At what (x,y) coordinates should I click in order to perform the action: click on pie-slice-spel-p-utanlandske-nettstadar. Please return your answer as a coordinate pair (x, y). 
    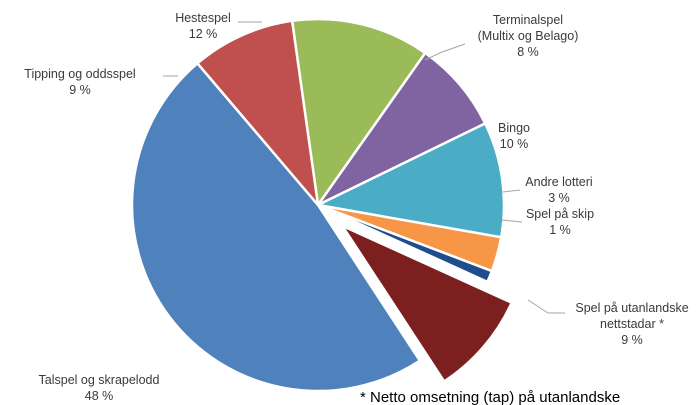
    Looking at the image, I should click on (426, 303).